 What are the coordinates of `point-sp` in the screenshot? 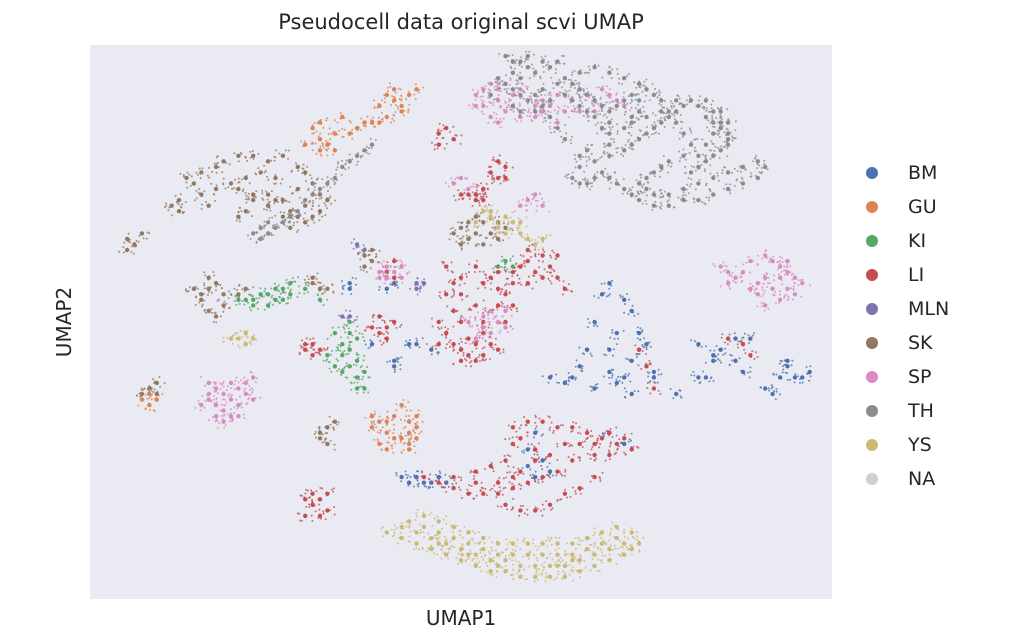 It's located at (579, 111).